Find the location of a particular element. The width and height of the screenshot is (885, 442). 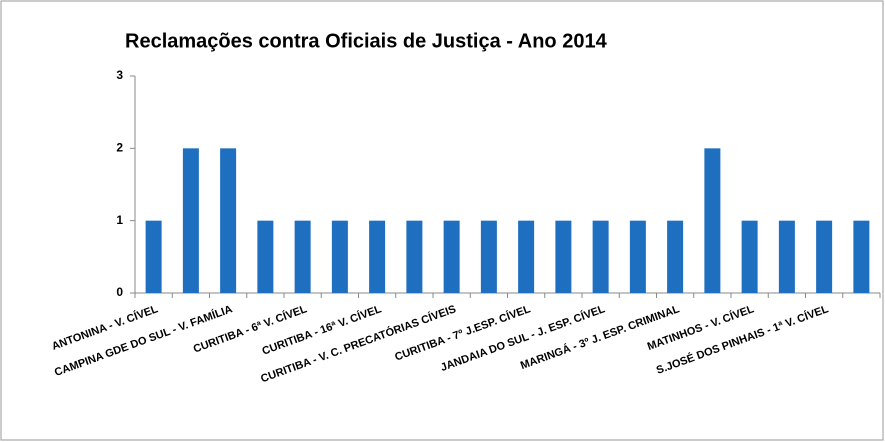

y-tick-label: 1 is located at coordinates (119, 220).